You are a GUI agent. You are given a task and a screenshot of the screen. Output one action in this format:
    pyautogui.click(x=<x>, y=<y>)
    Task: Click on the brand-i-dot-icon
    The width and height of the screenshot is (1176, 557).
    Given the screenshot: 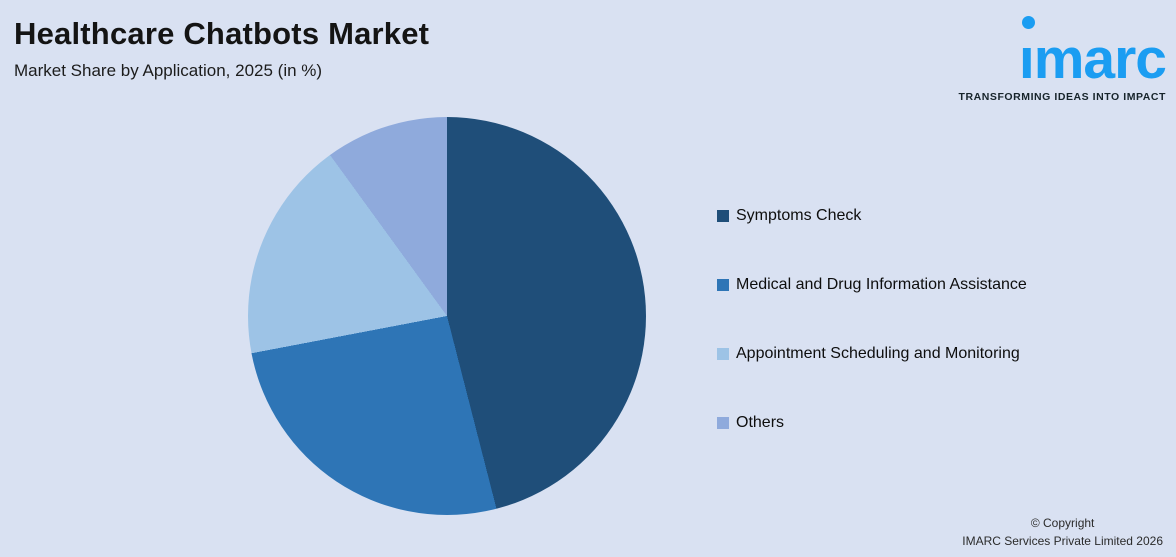 What is the action you would take?
    pyautogui.click(x=1028, y=22)
    